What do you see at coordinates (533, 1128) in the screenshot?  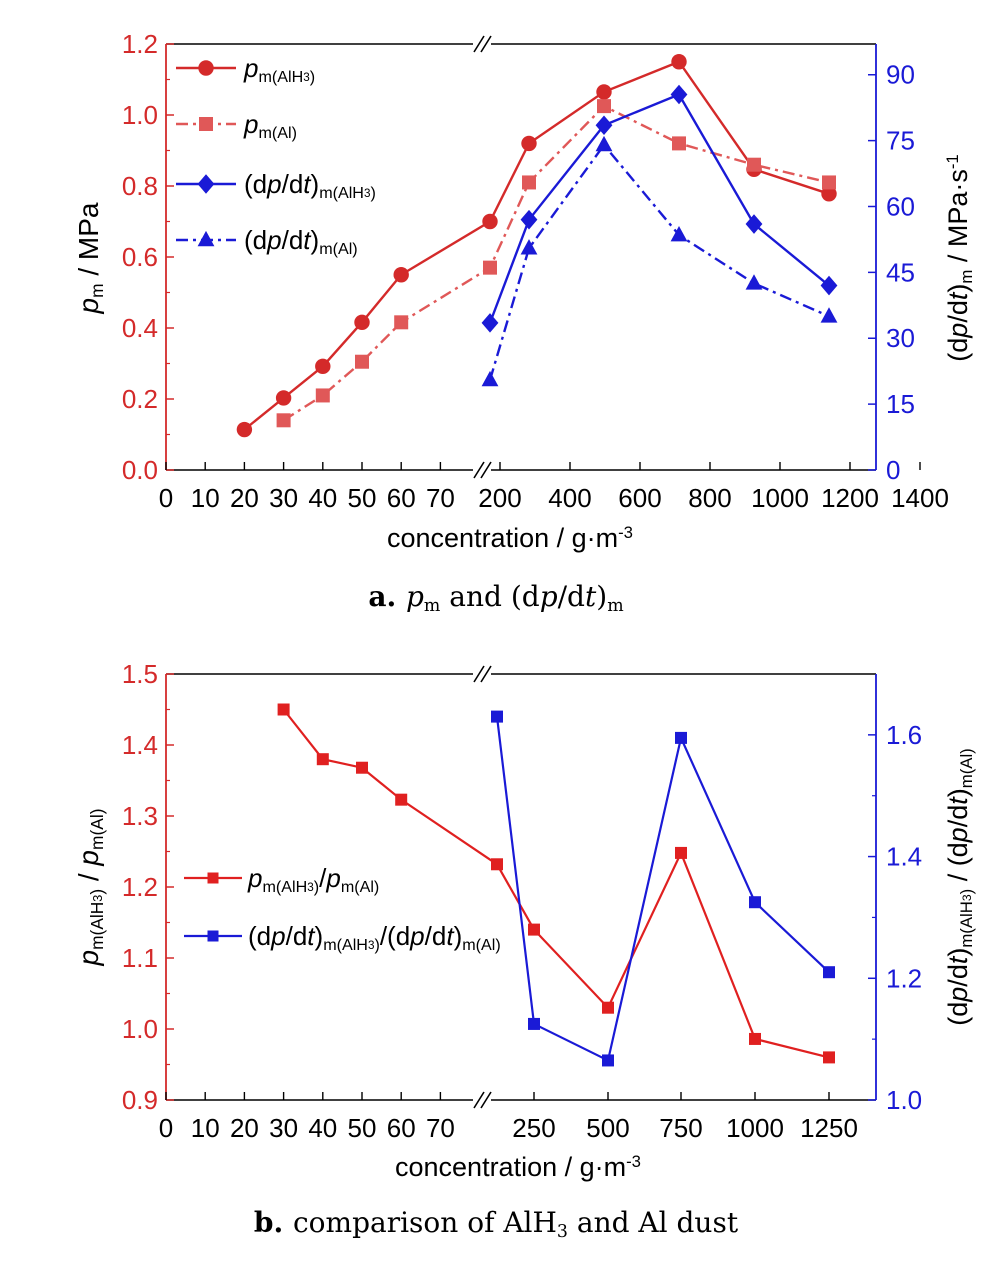 I see `x-tick-label: 250` at bounding box center [533, 1128].